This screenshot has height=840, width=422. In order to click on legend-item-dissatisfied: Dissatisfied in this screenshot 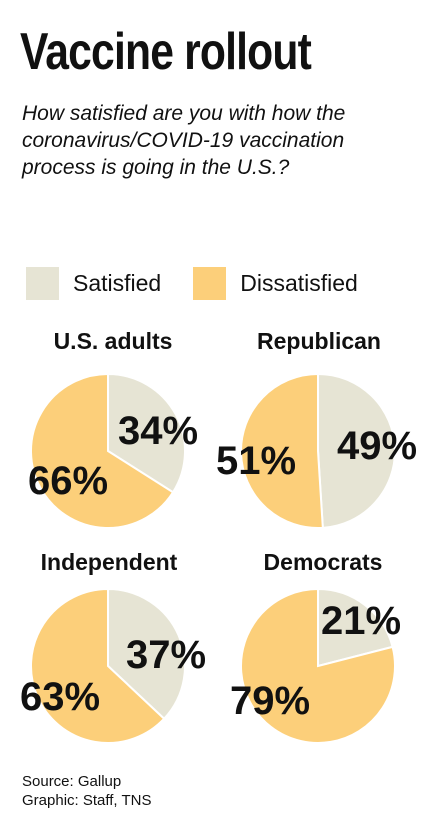, I will do `click(275, 283)`.